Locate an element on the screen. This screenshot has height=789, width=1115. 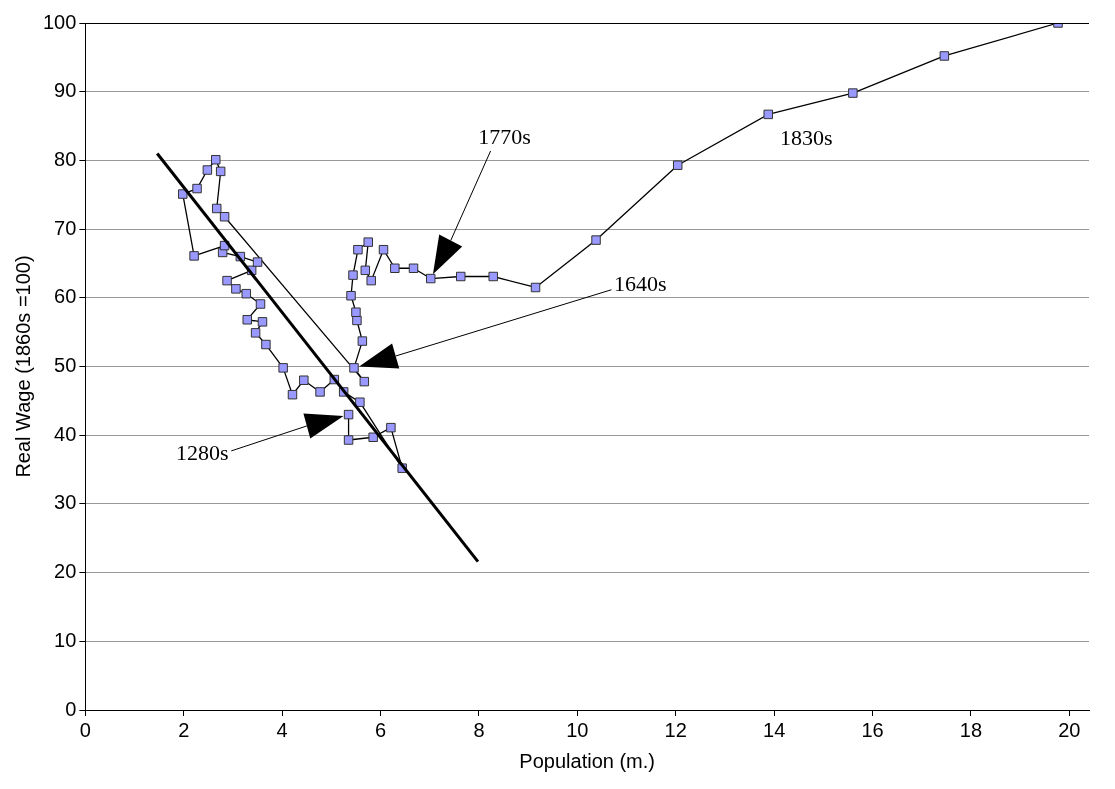
y-tick-label: 80 is located at coordinates (65, 158).